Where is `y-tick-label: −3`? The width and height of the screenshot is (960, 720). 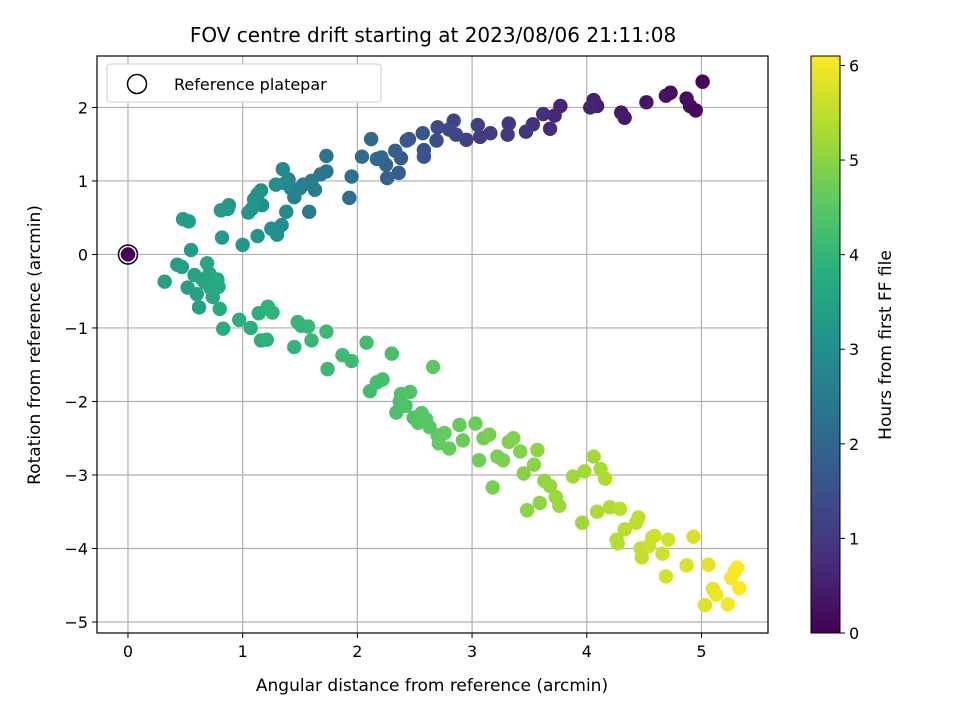
y-tick-label: −3 is located at coordinates (76, 475).